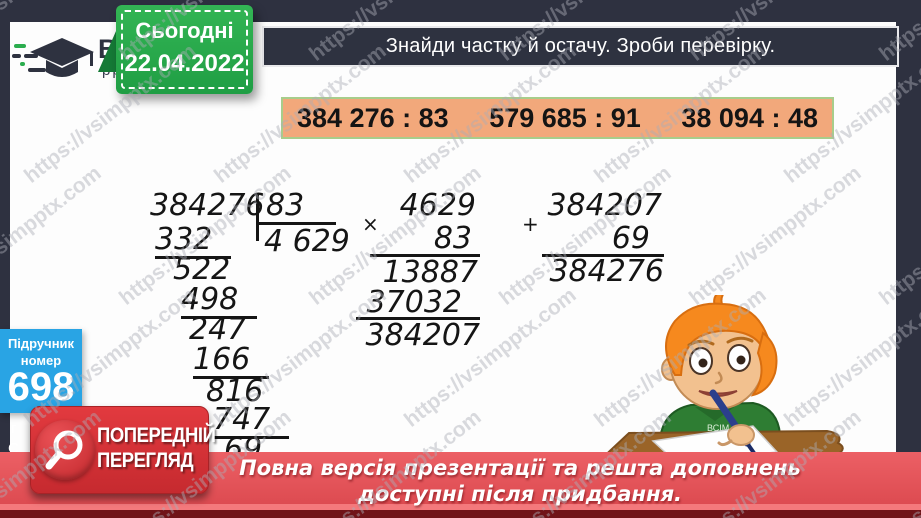 The width and height of the screenshot is (921, 518). Describe the element at coordinates (414, 302) in the screenshot. I see `multiplication-partial2: 37032` at that location.